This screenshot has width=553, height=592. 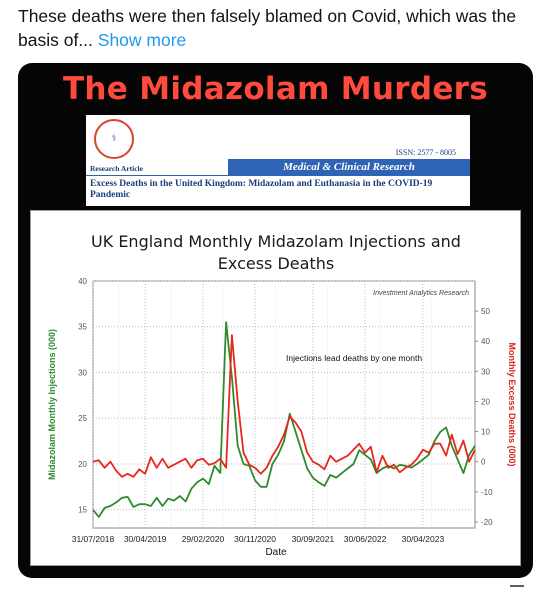 What do you see at coordinates (365, 539) in the screenshot?
I see `x-tick-label: 30/06/2022` at bounding box center [365, 539].